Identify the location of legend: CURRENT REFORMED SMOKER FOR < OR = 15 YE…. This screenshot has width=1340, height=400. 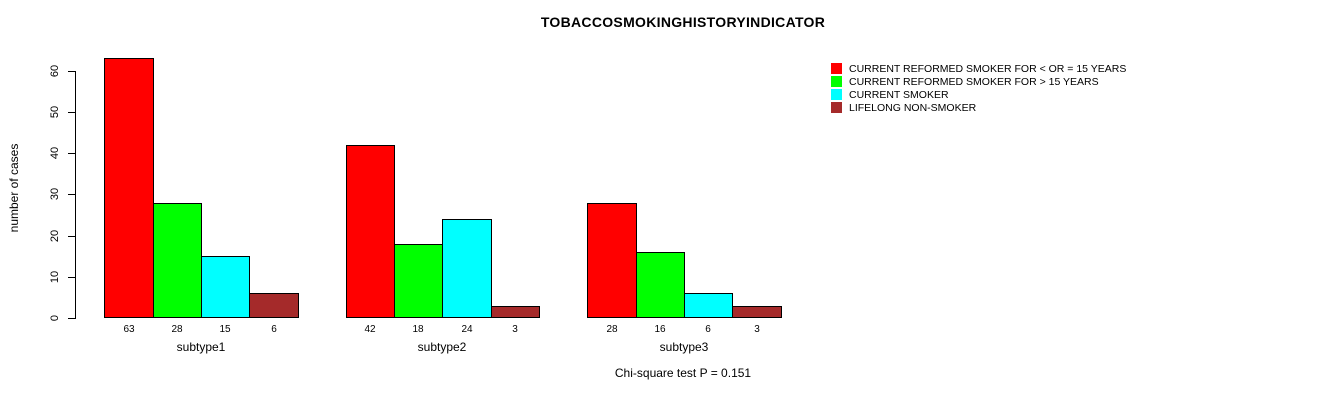
(978, 88).